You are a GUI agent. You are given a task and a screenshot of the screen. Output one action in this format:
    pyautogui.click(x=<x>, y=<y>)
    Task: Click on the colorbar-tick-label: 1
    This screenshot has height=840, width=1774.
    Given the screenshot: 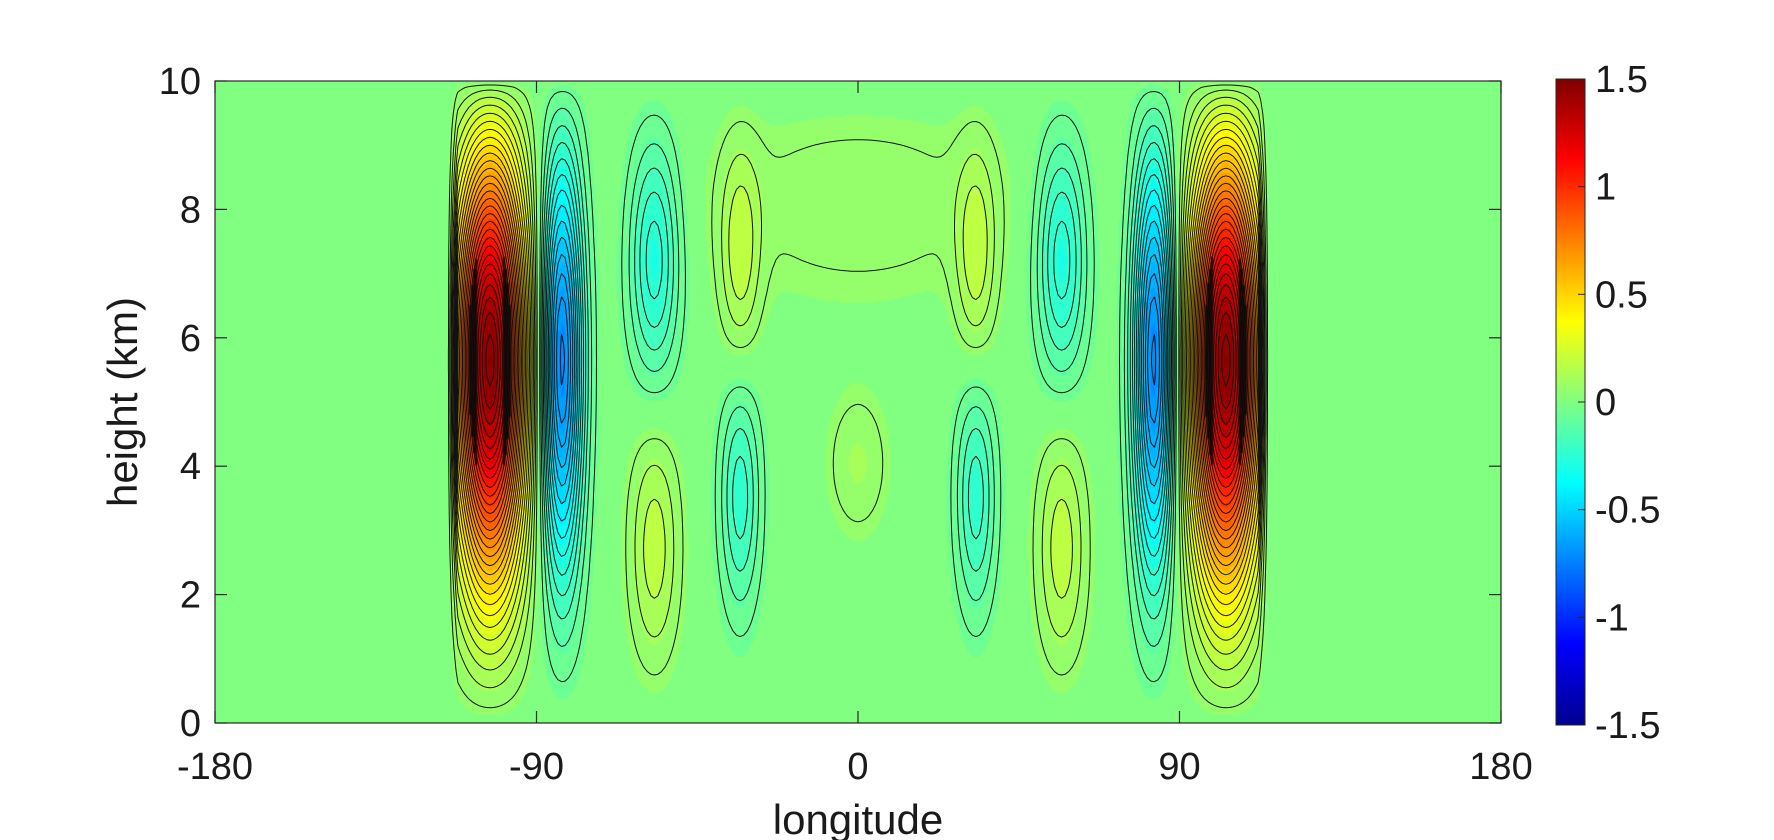 What is the action you would take?
    pyautogui.click(x=1605, y=188)
    